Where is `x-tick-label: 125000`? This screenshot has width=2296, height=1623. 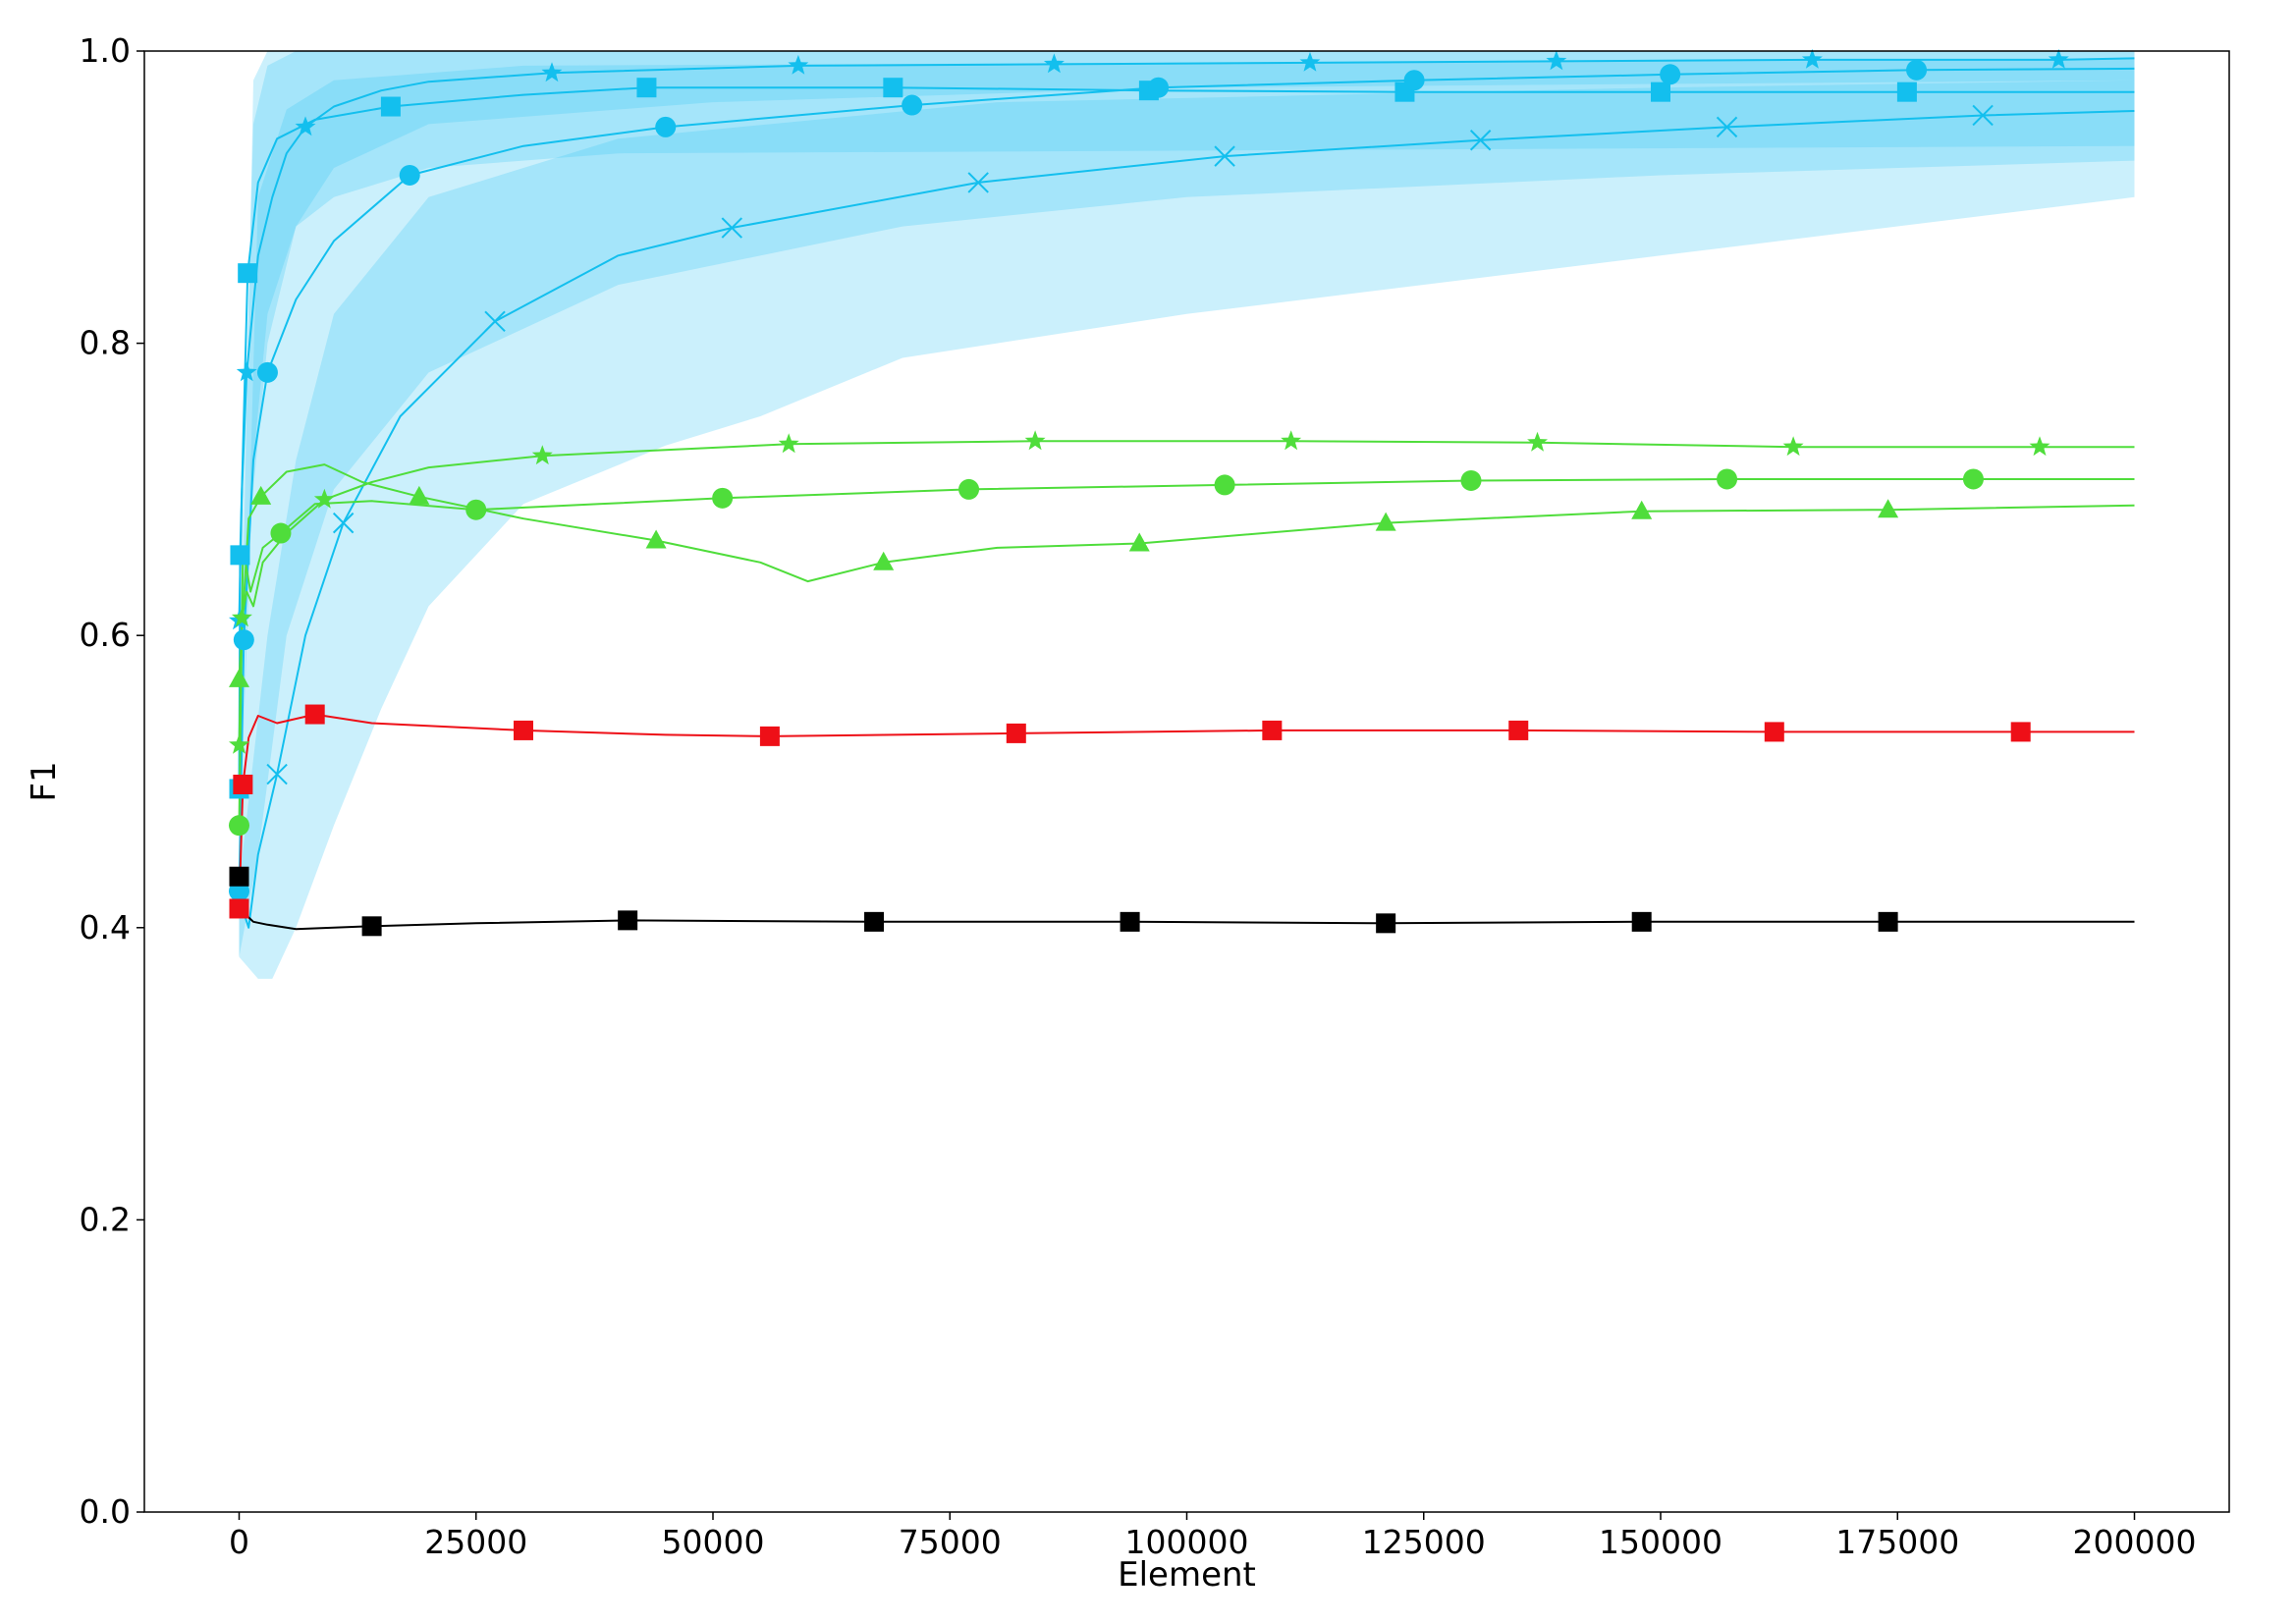
x-tick-label: 125000 is located at coordinates (1424, 1542).